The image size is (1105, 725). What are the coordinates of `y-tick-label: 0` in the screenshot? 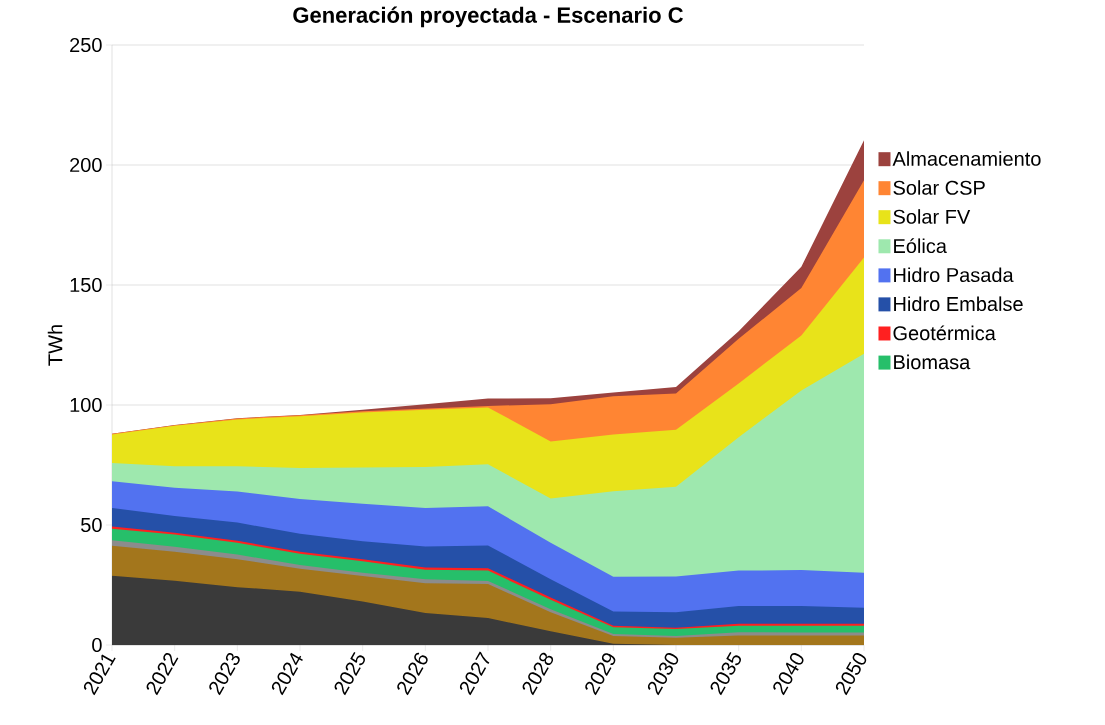 It's located at (97, 645).